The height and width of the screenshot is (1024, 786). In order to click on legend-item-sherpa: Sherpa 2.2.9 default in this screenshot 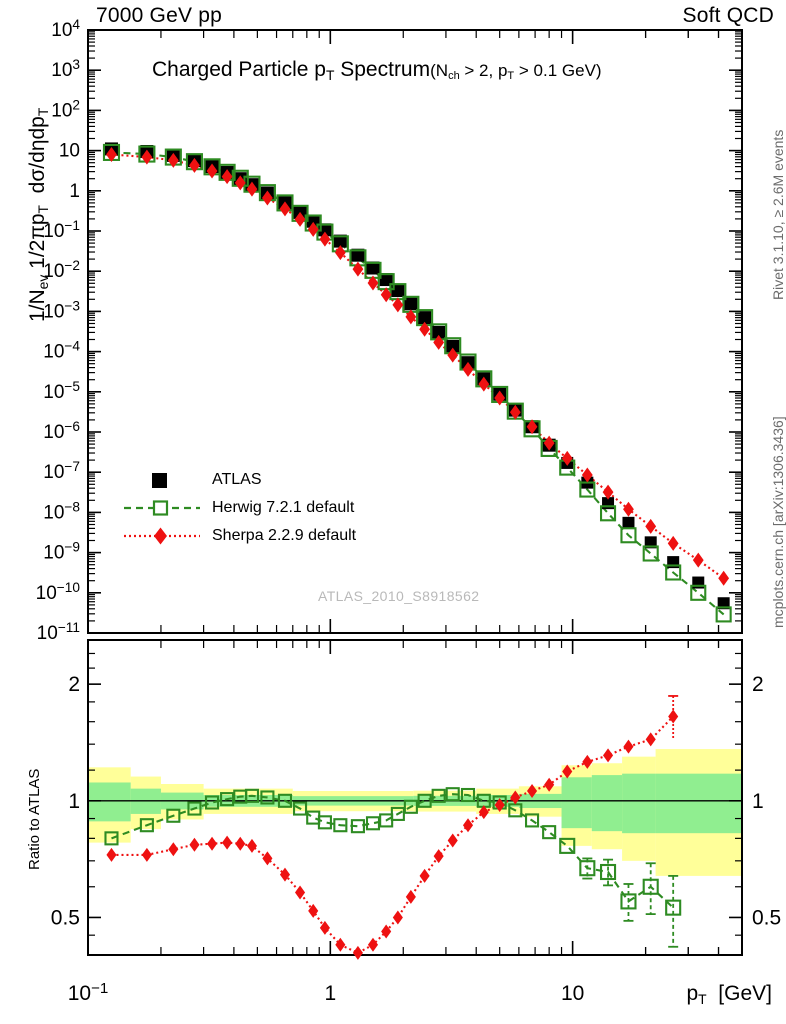, I will do `click(239, 536)`.